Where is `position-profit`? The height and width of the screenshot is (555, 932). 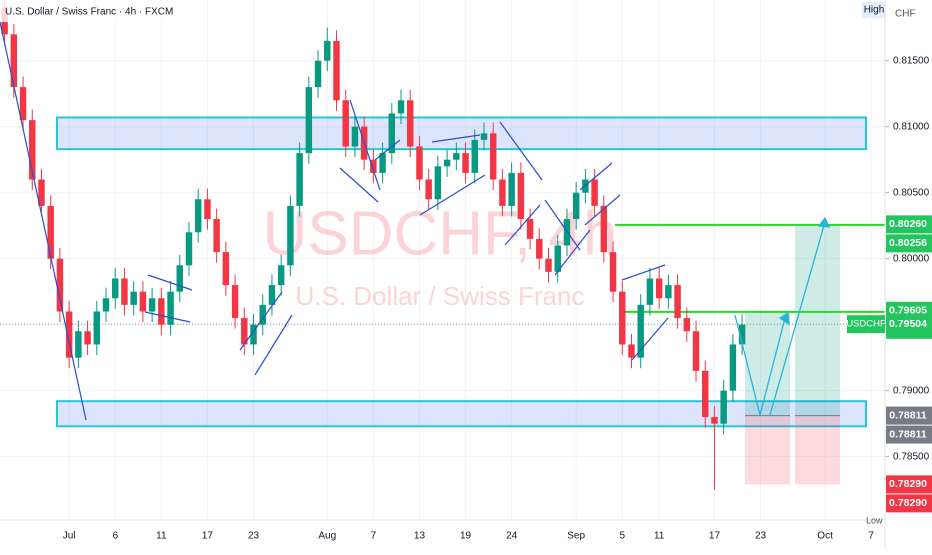
position-profit is located at coordinates (817, 320).